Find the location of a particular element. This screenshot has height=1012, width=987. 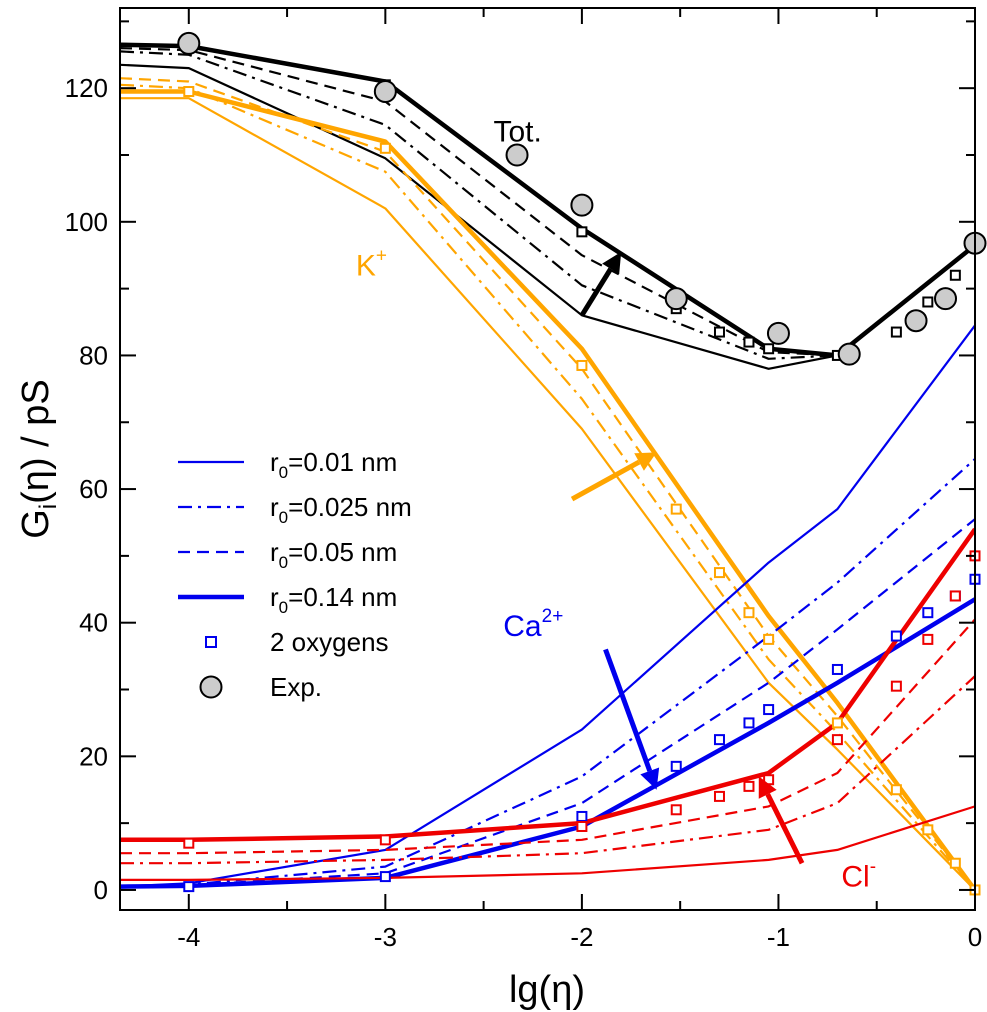

y-tick-label: 120 is located at coordinates (86, 88).